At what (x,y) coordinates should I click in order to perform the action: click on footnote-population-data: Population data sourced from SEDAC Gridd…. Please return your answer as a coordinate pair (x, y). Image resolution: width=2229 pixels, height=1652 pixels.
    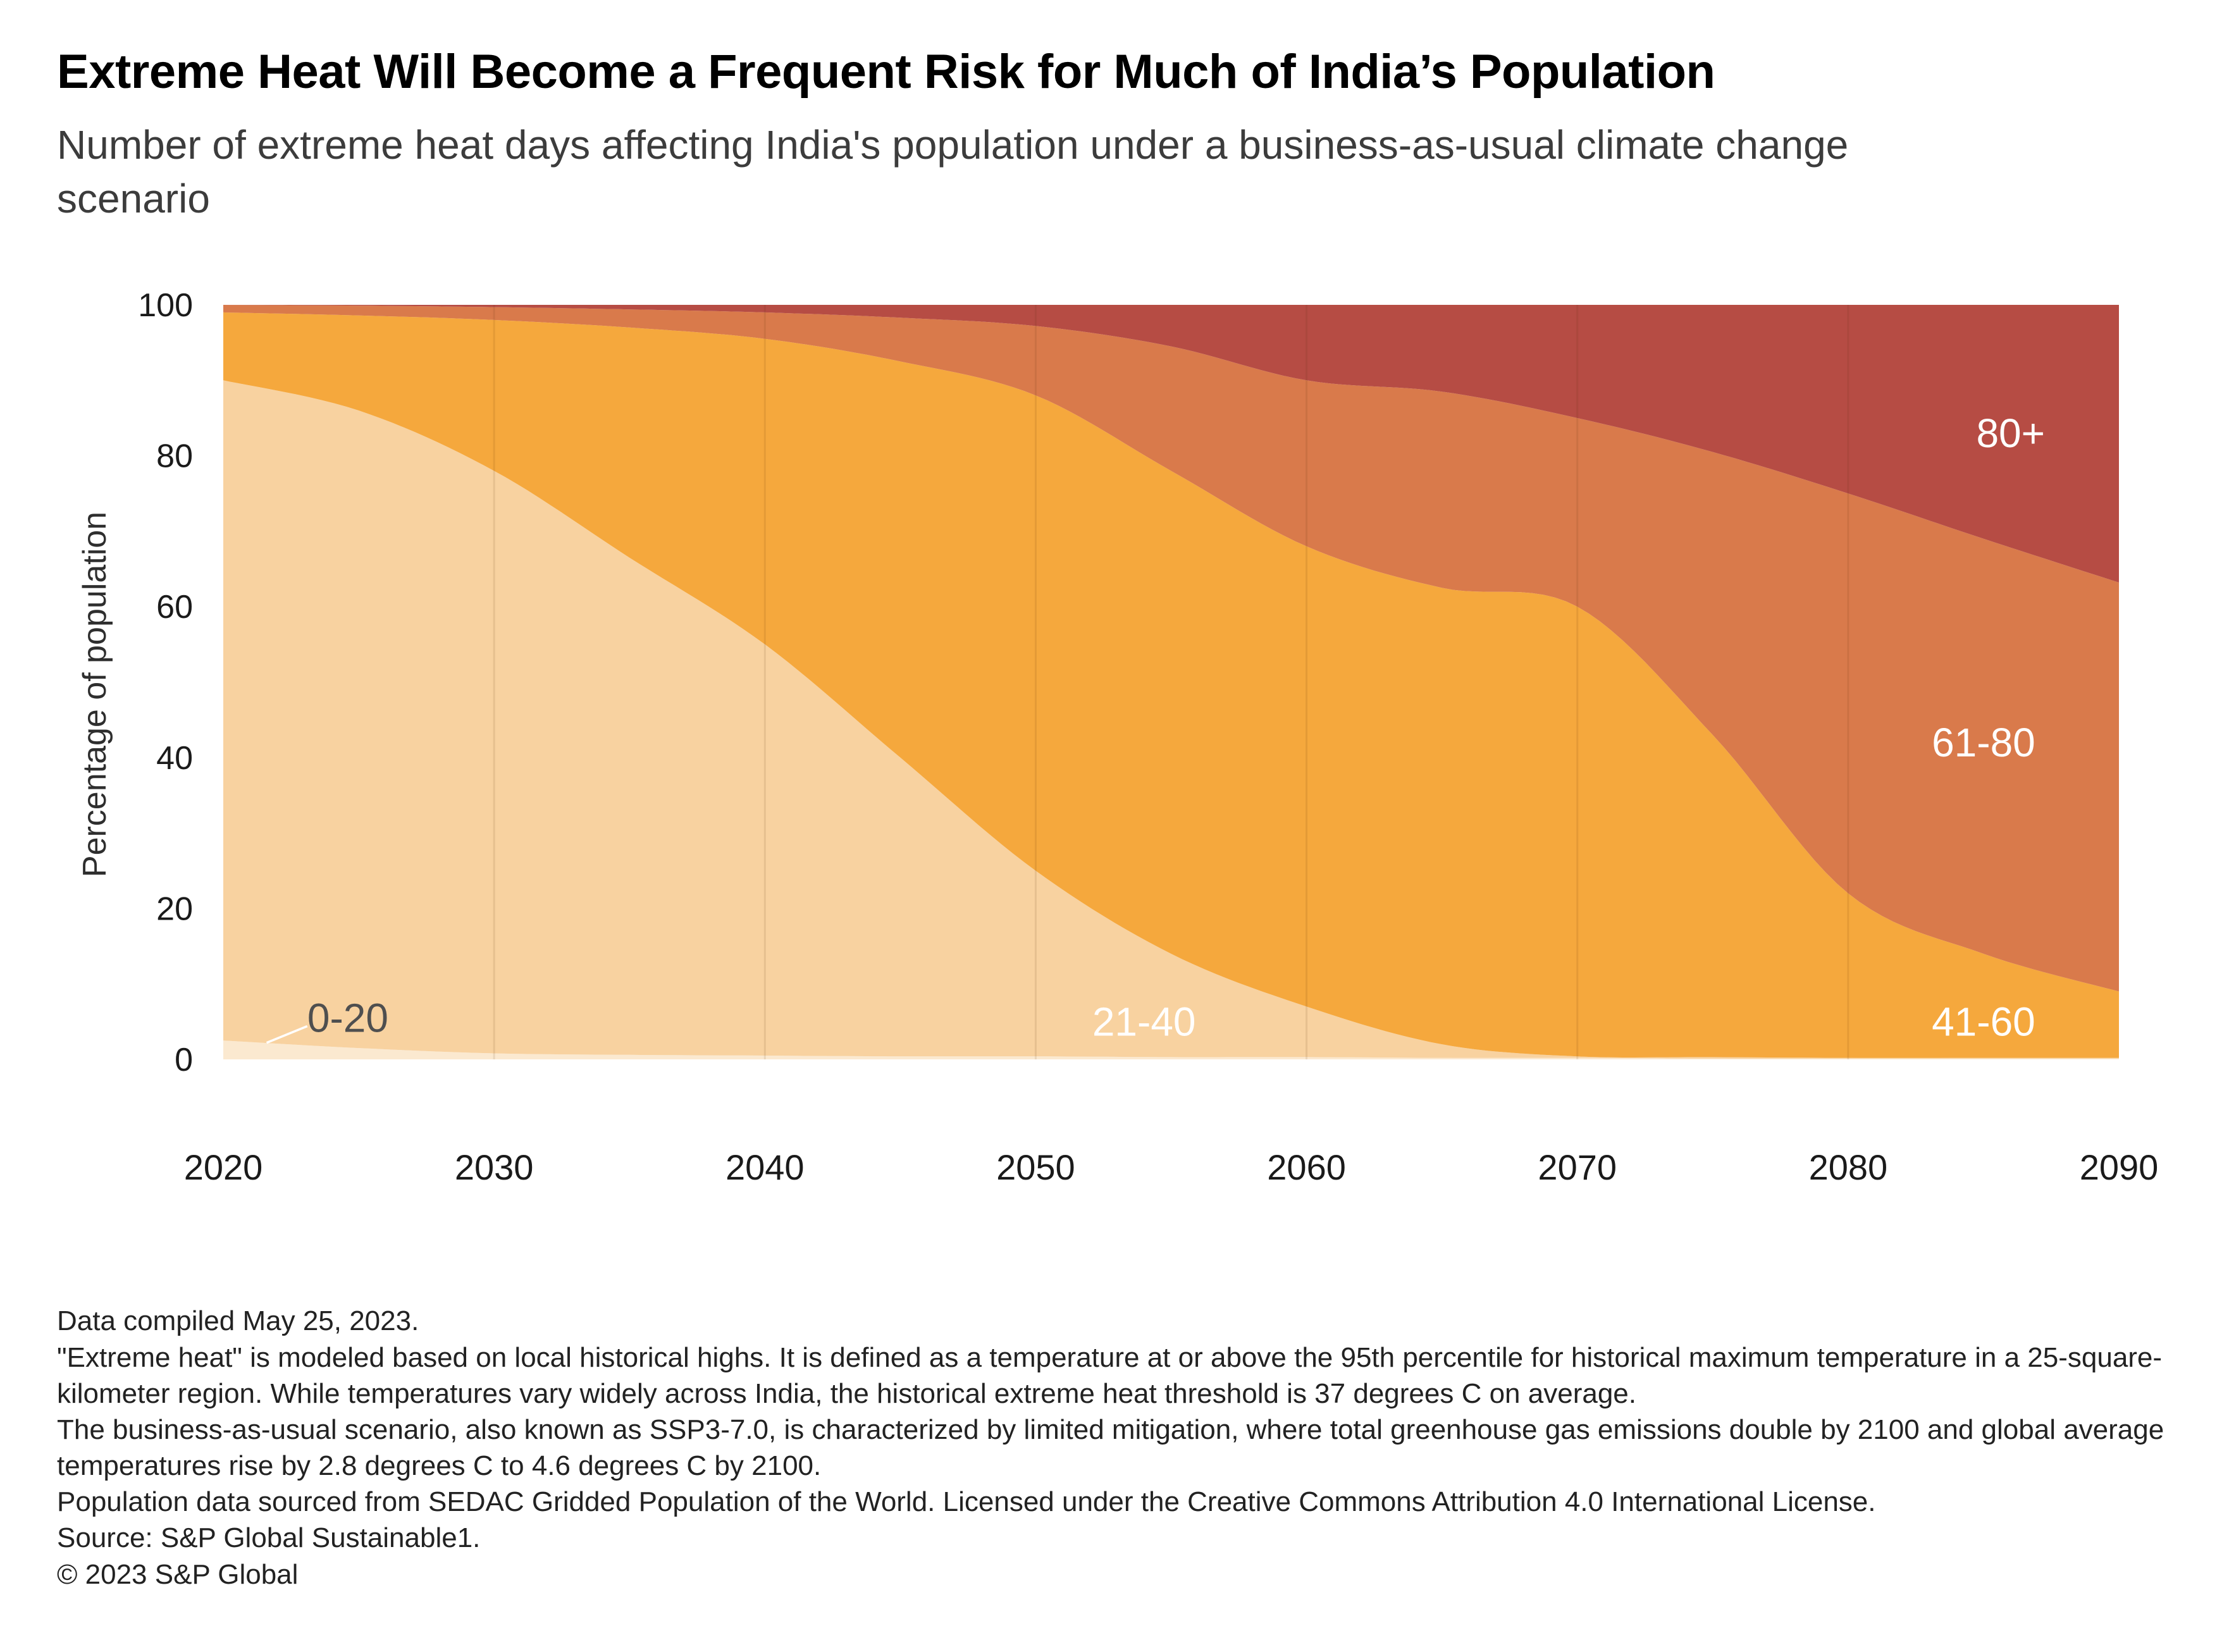
    Looking at the image, I should click on (967, 1502).